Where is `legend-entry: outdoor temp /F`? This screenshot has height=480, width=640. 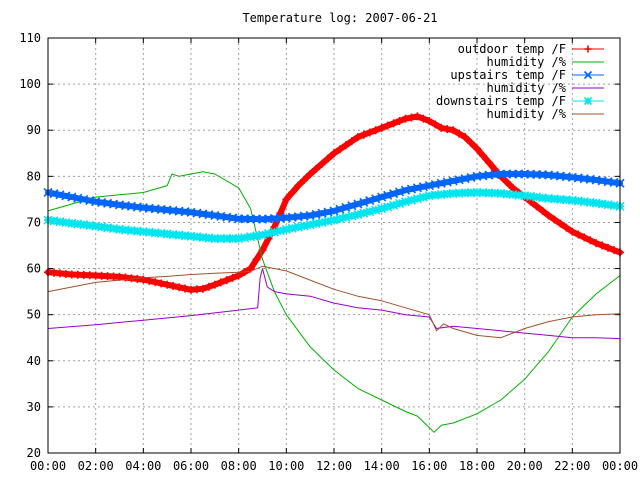 legend-entry: outdoor temp /F is located at coordinates (531, 49).